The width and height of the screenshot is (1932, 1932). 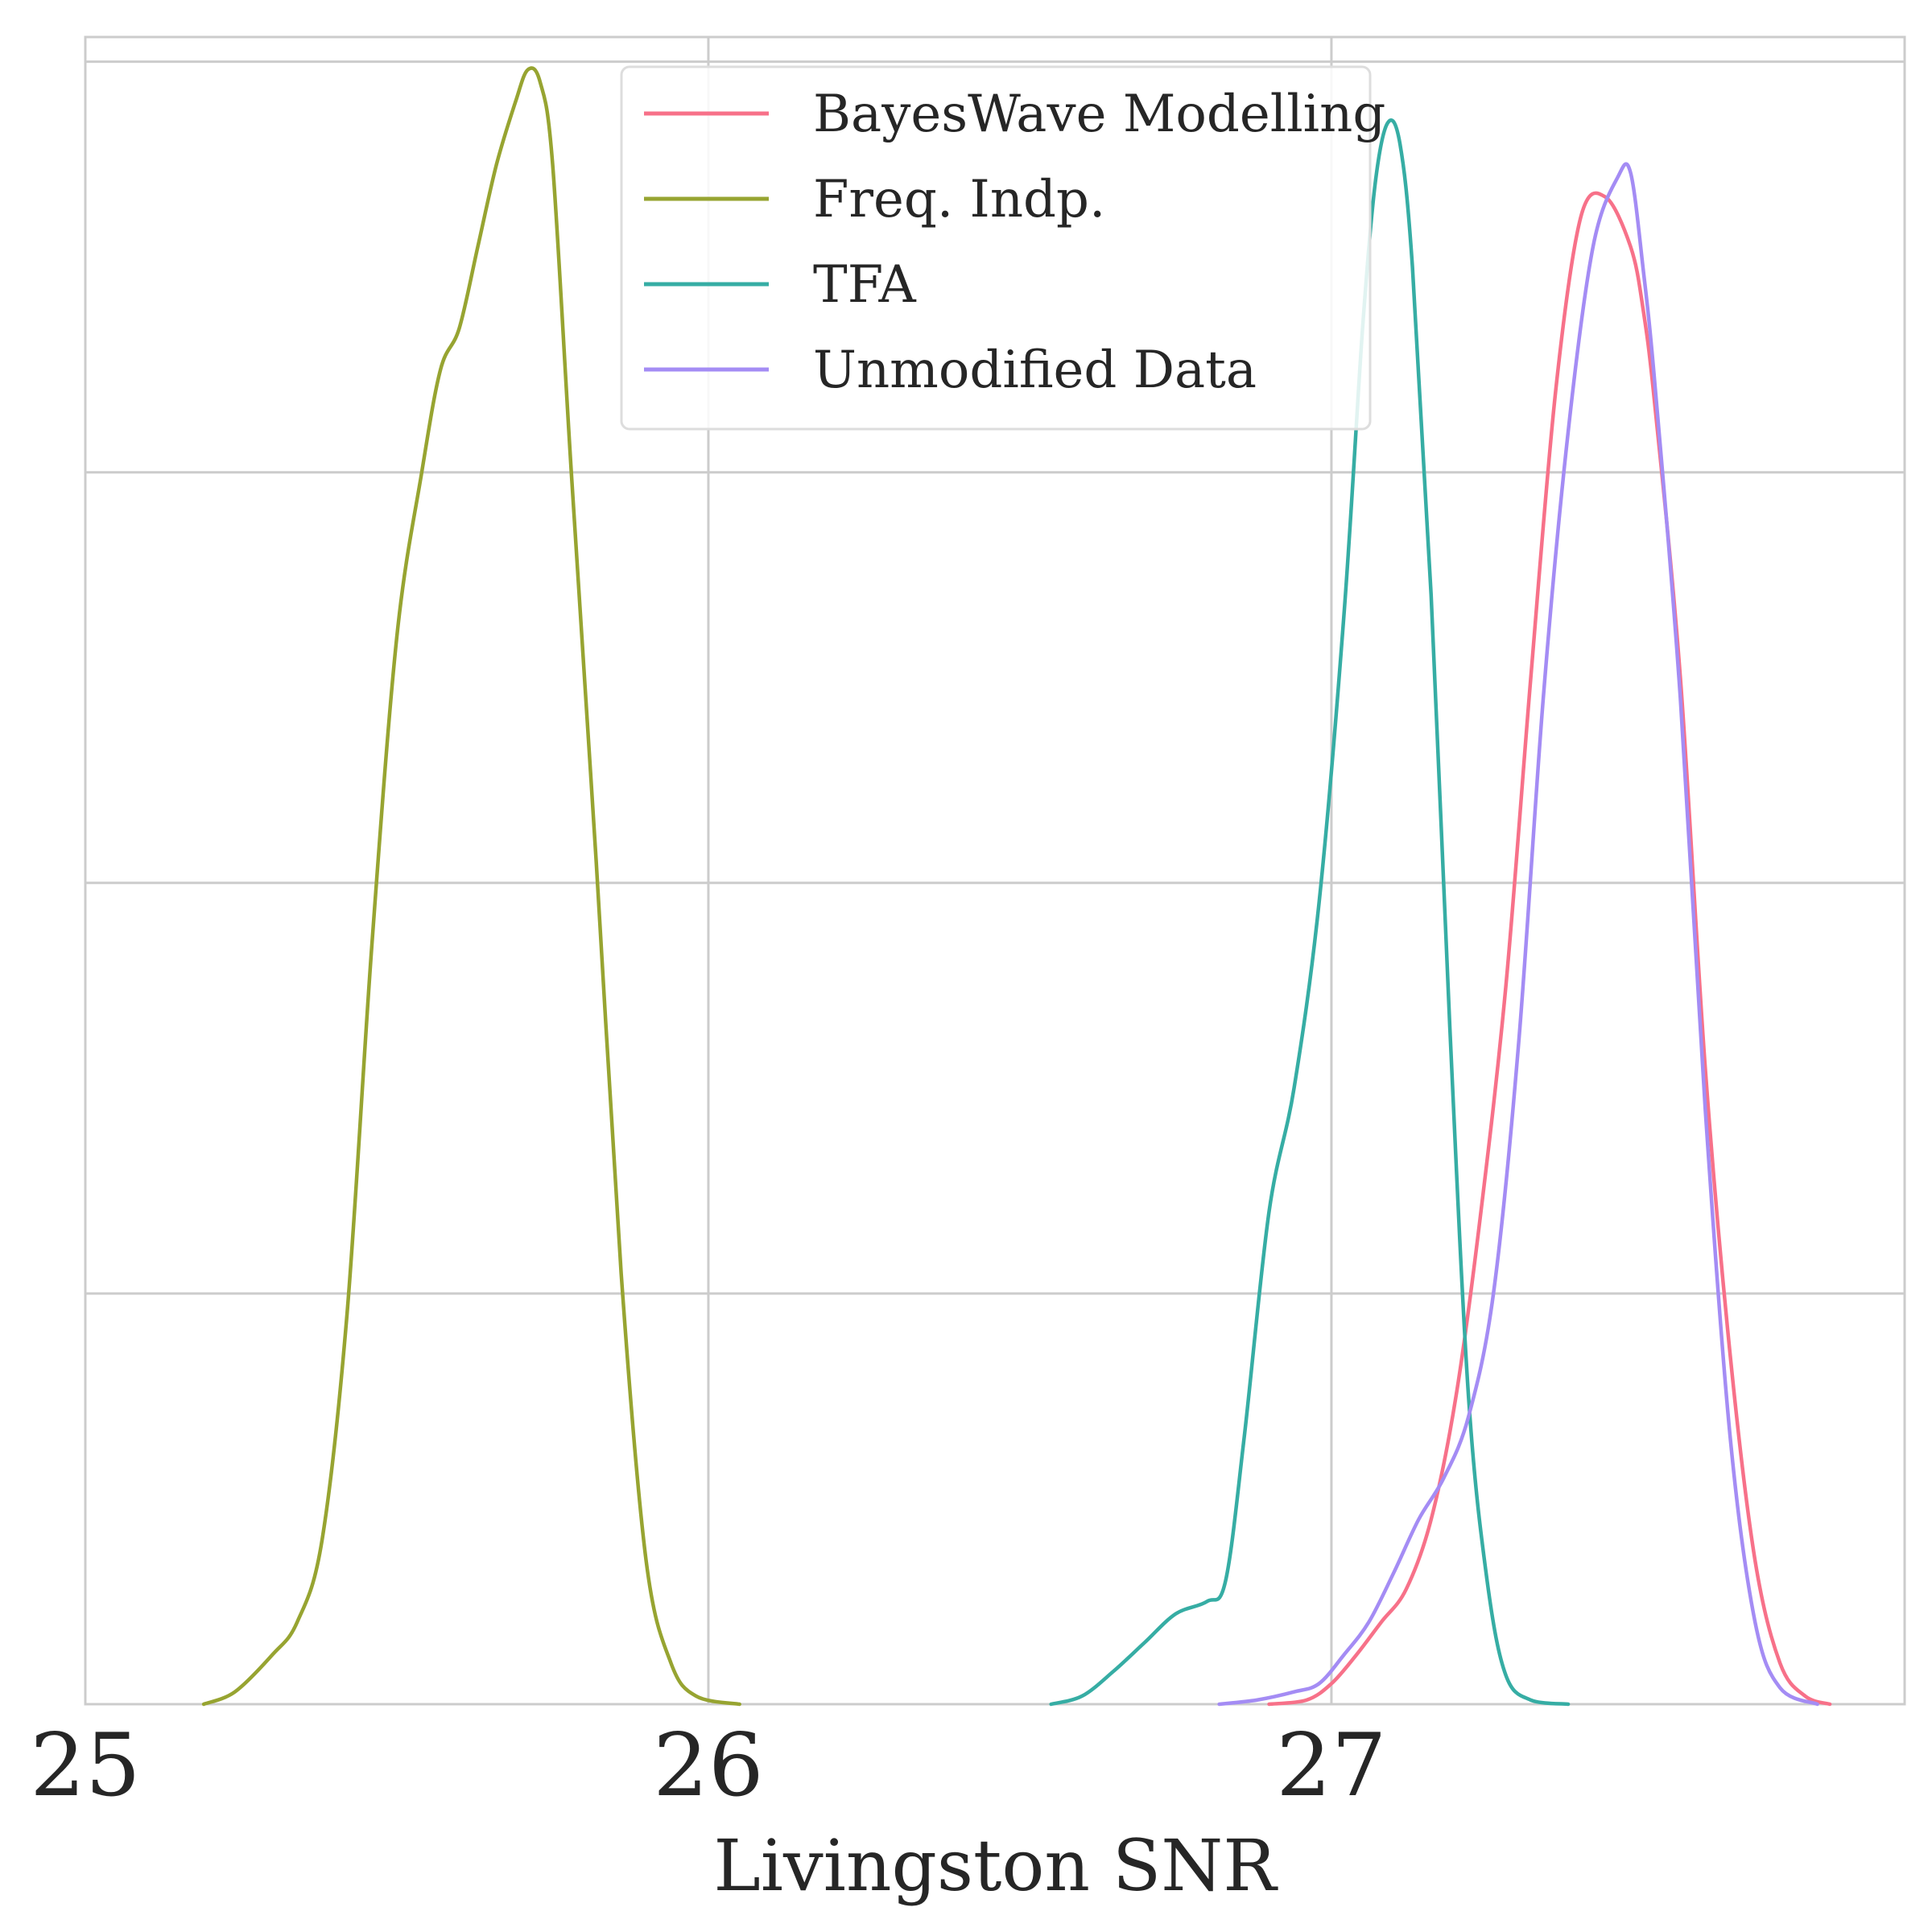 What do you see at coordinates (85, 1766) in the screenshot?
I see `x-tick-label-25: 25` at bounding box center [85, 1766].